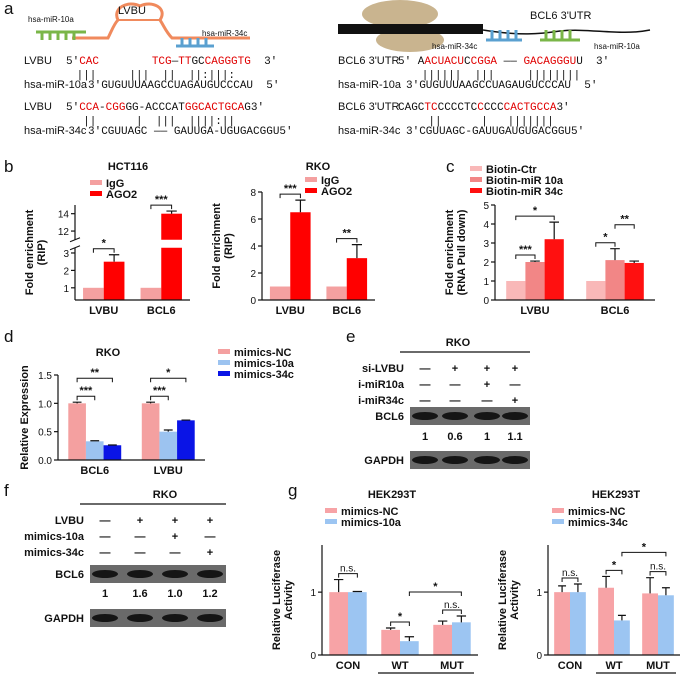 The image size is (685, 677). Describe the element at coordinates (494, 26) in the screenshot. I see `bcl6-diagram` at that location.